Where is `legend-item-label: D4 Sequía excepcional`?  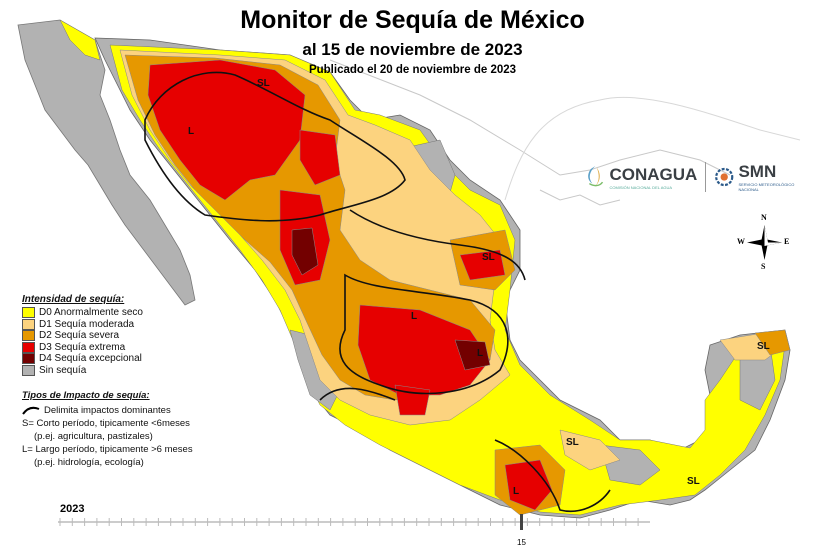
legend-item-label: D4 Sequía excepcional is located at coordinates (90, 359).